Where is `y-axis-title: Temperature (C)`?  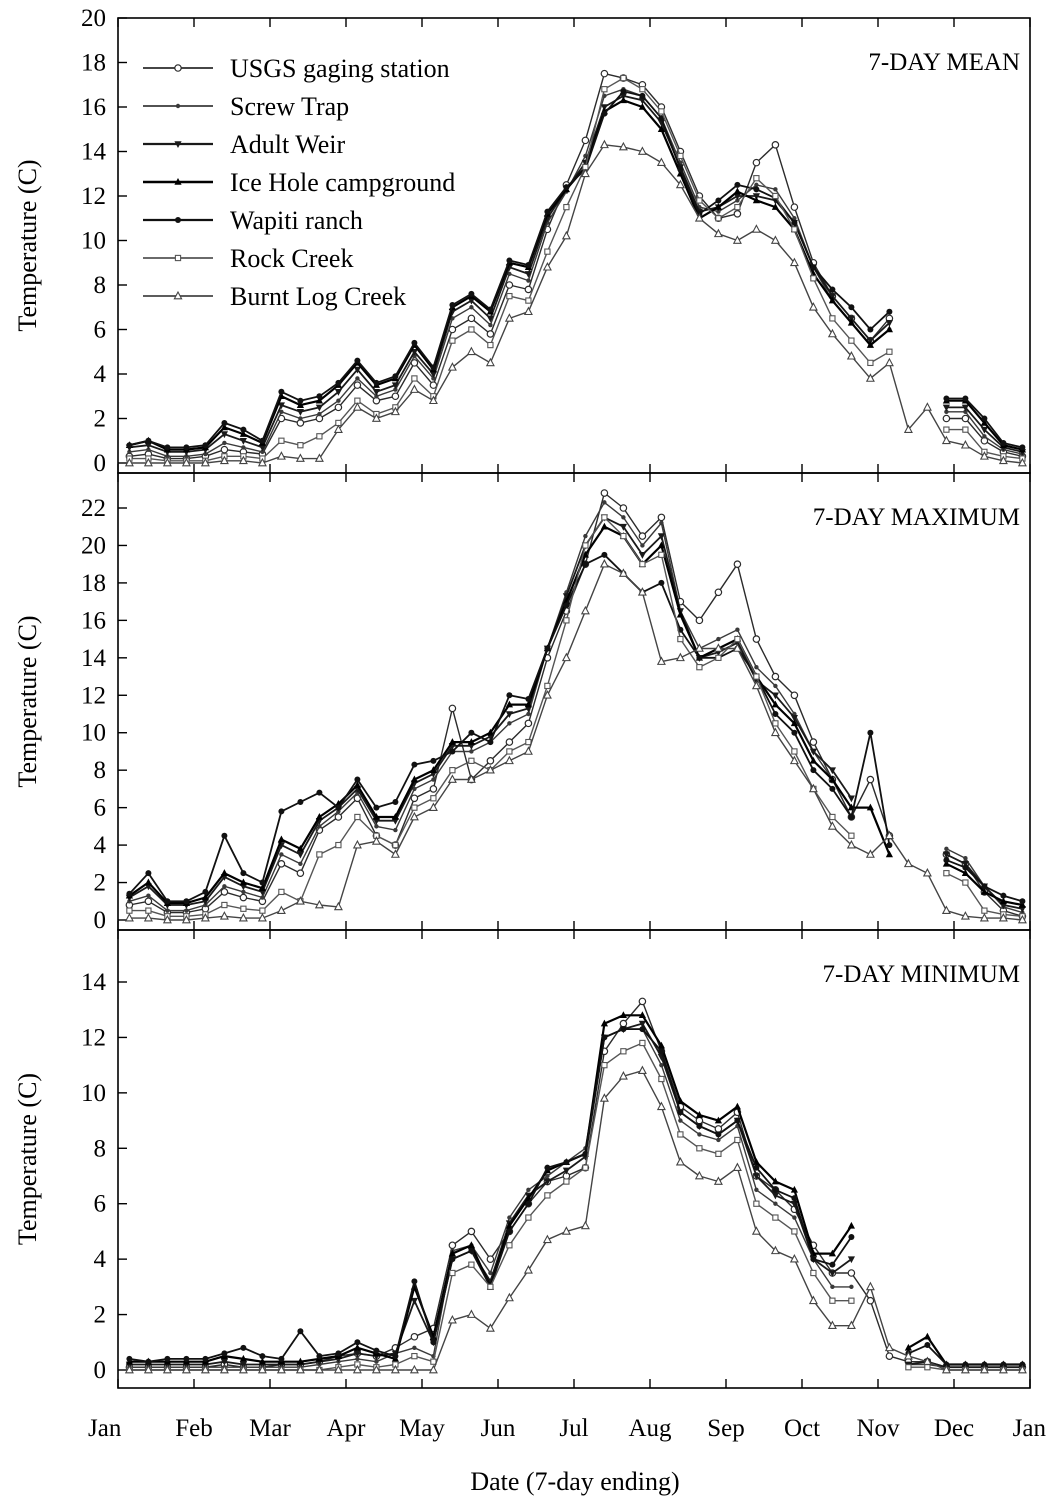 y-axis-title: Temperature (C) is located at coordinates (27, 701).